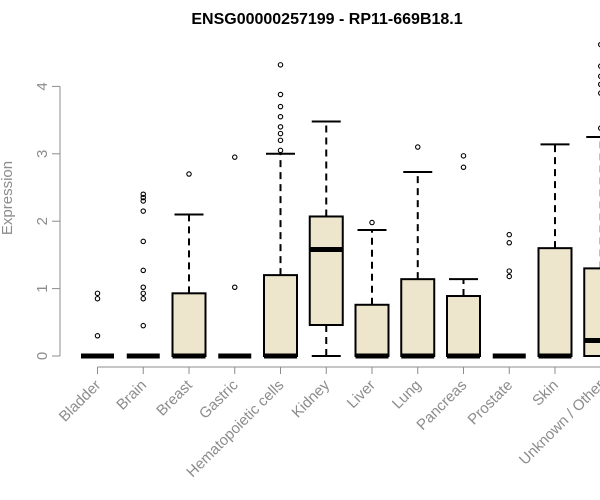 Image resolution: width=600 pixels, height=500 pixels. I want to click on x-tick-label: Pancreas, so click(441, 405).